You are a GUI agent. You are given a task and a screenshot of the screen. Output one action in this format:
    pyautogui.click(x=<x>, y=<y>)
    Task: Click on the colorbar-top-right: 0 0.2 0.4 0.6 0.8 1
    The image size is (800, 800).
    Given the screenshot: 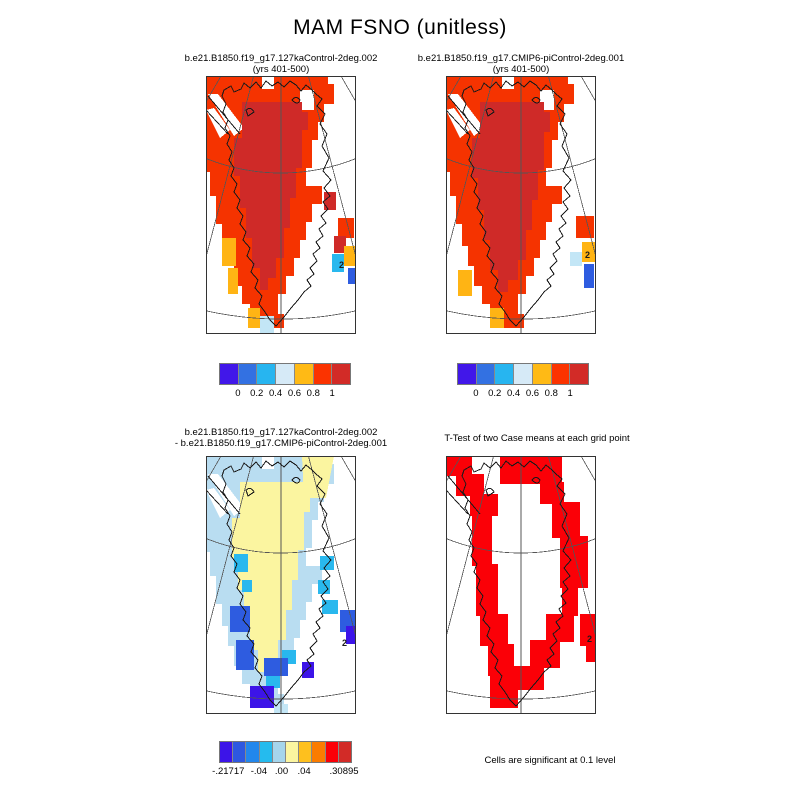 What is the action you would take?
    pyautogui.click(x=523, y=383)
    